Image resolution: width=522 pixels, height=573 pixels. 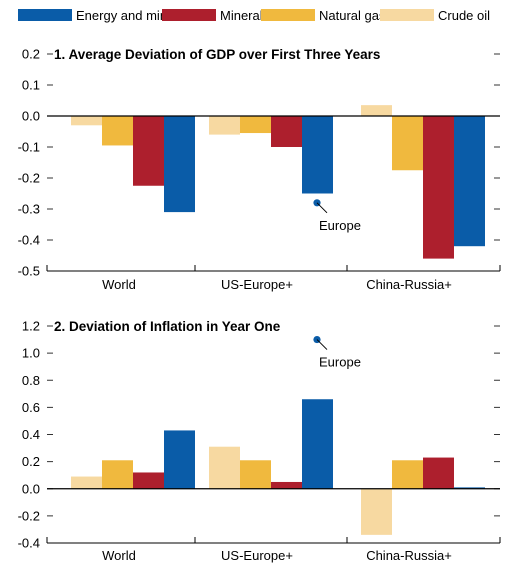 What do you see at coordinates (31, 434) in the screenshot?
I see `y-tick-label: 0.4` at bounding box center [31, 434].